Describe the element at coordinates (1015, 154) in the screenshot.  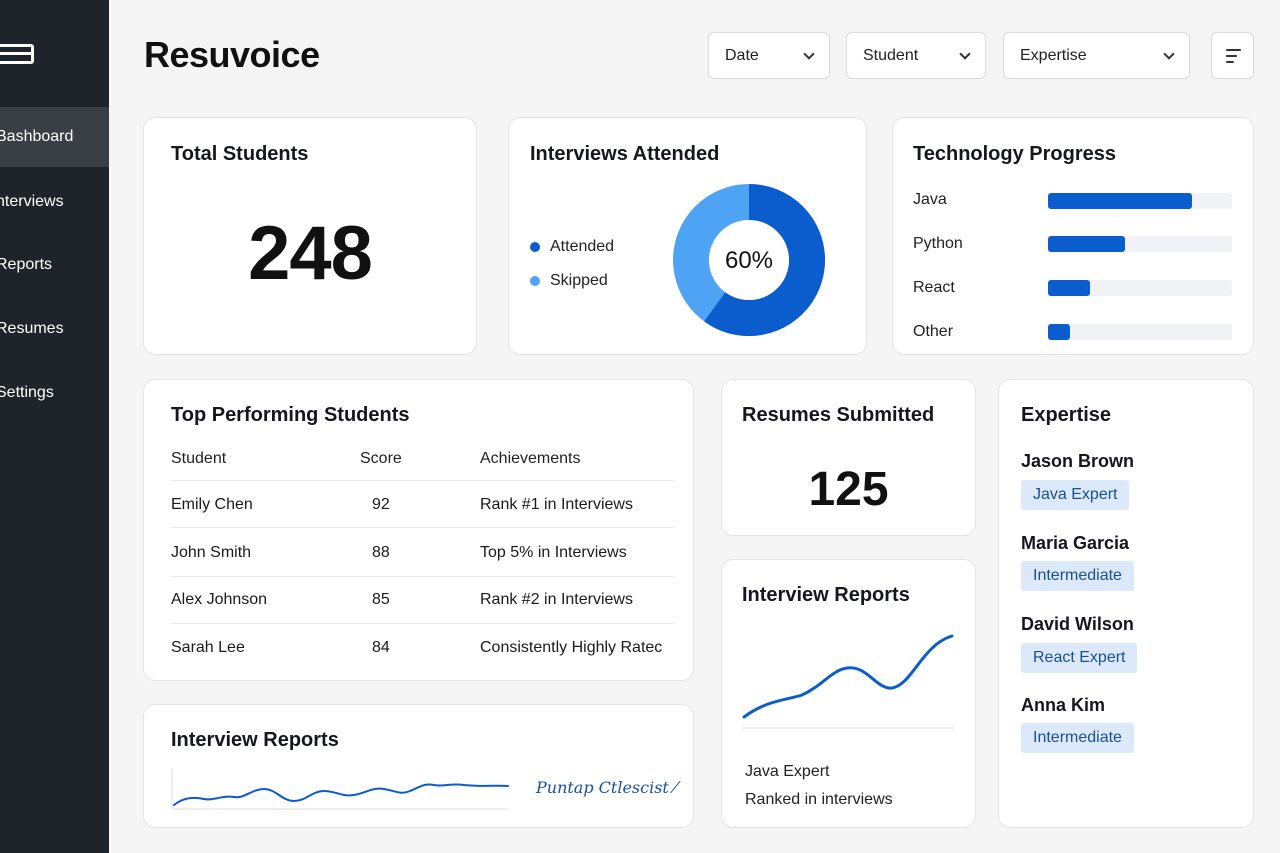
I see `card-title: Technology Progress` at that location.